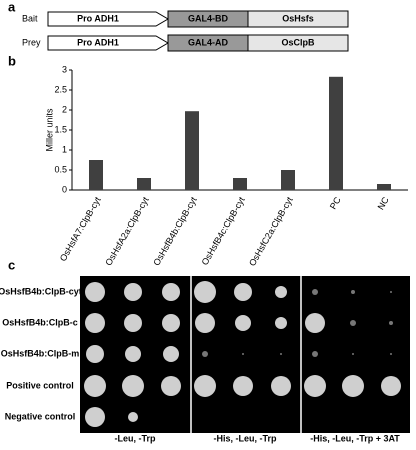 This screenshot has height=450, width=416. Describe the element at coordinates (40, 385) in the screenshot. I see `row-label: Positive control` at that location.